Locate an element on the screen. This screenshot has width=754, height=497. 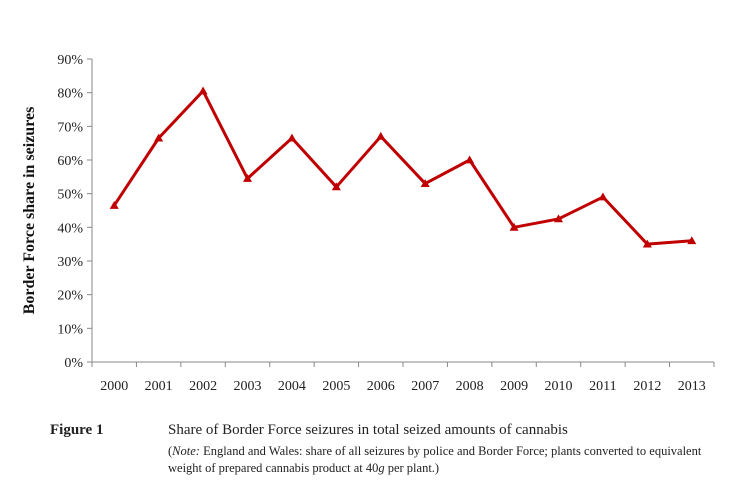
note-unit: g is located at coordinates (381, 468).